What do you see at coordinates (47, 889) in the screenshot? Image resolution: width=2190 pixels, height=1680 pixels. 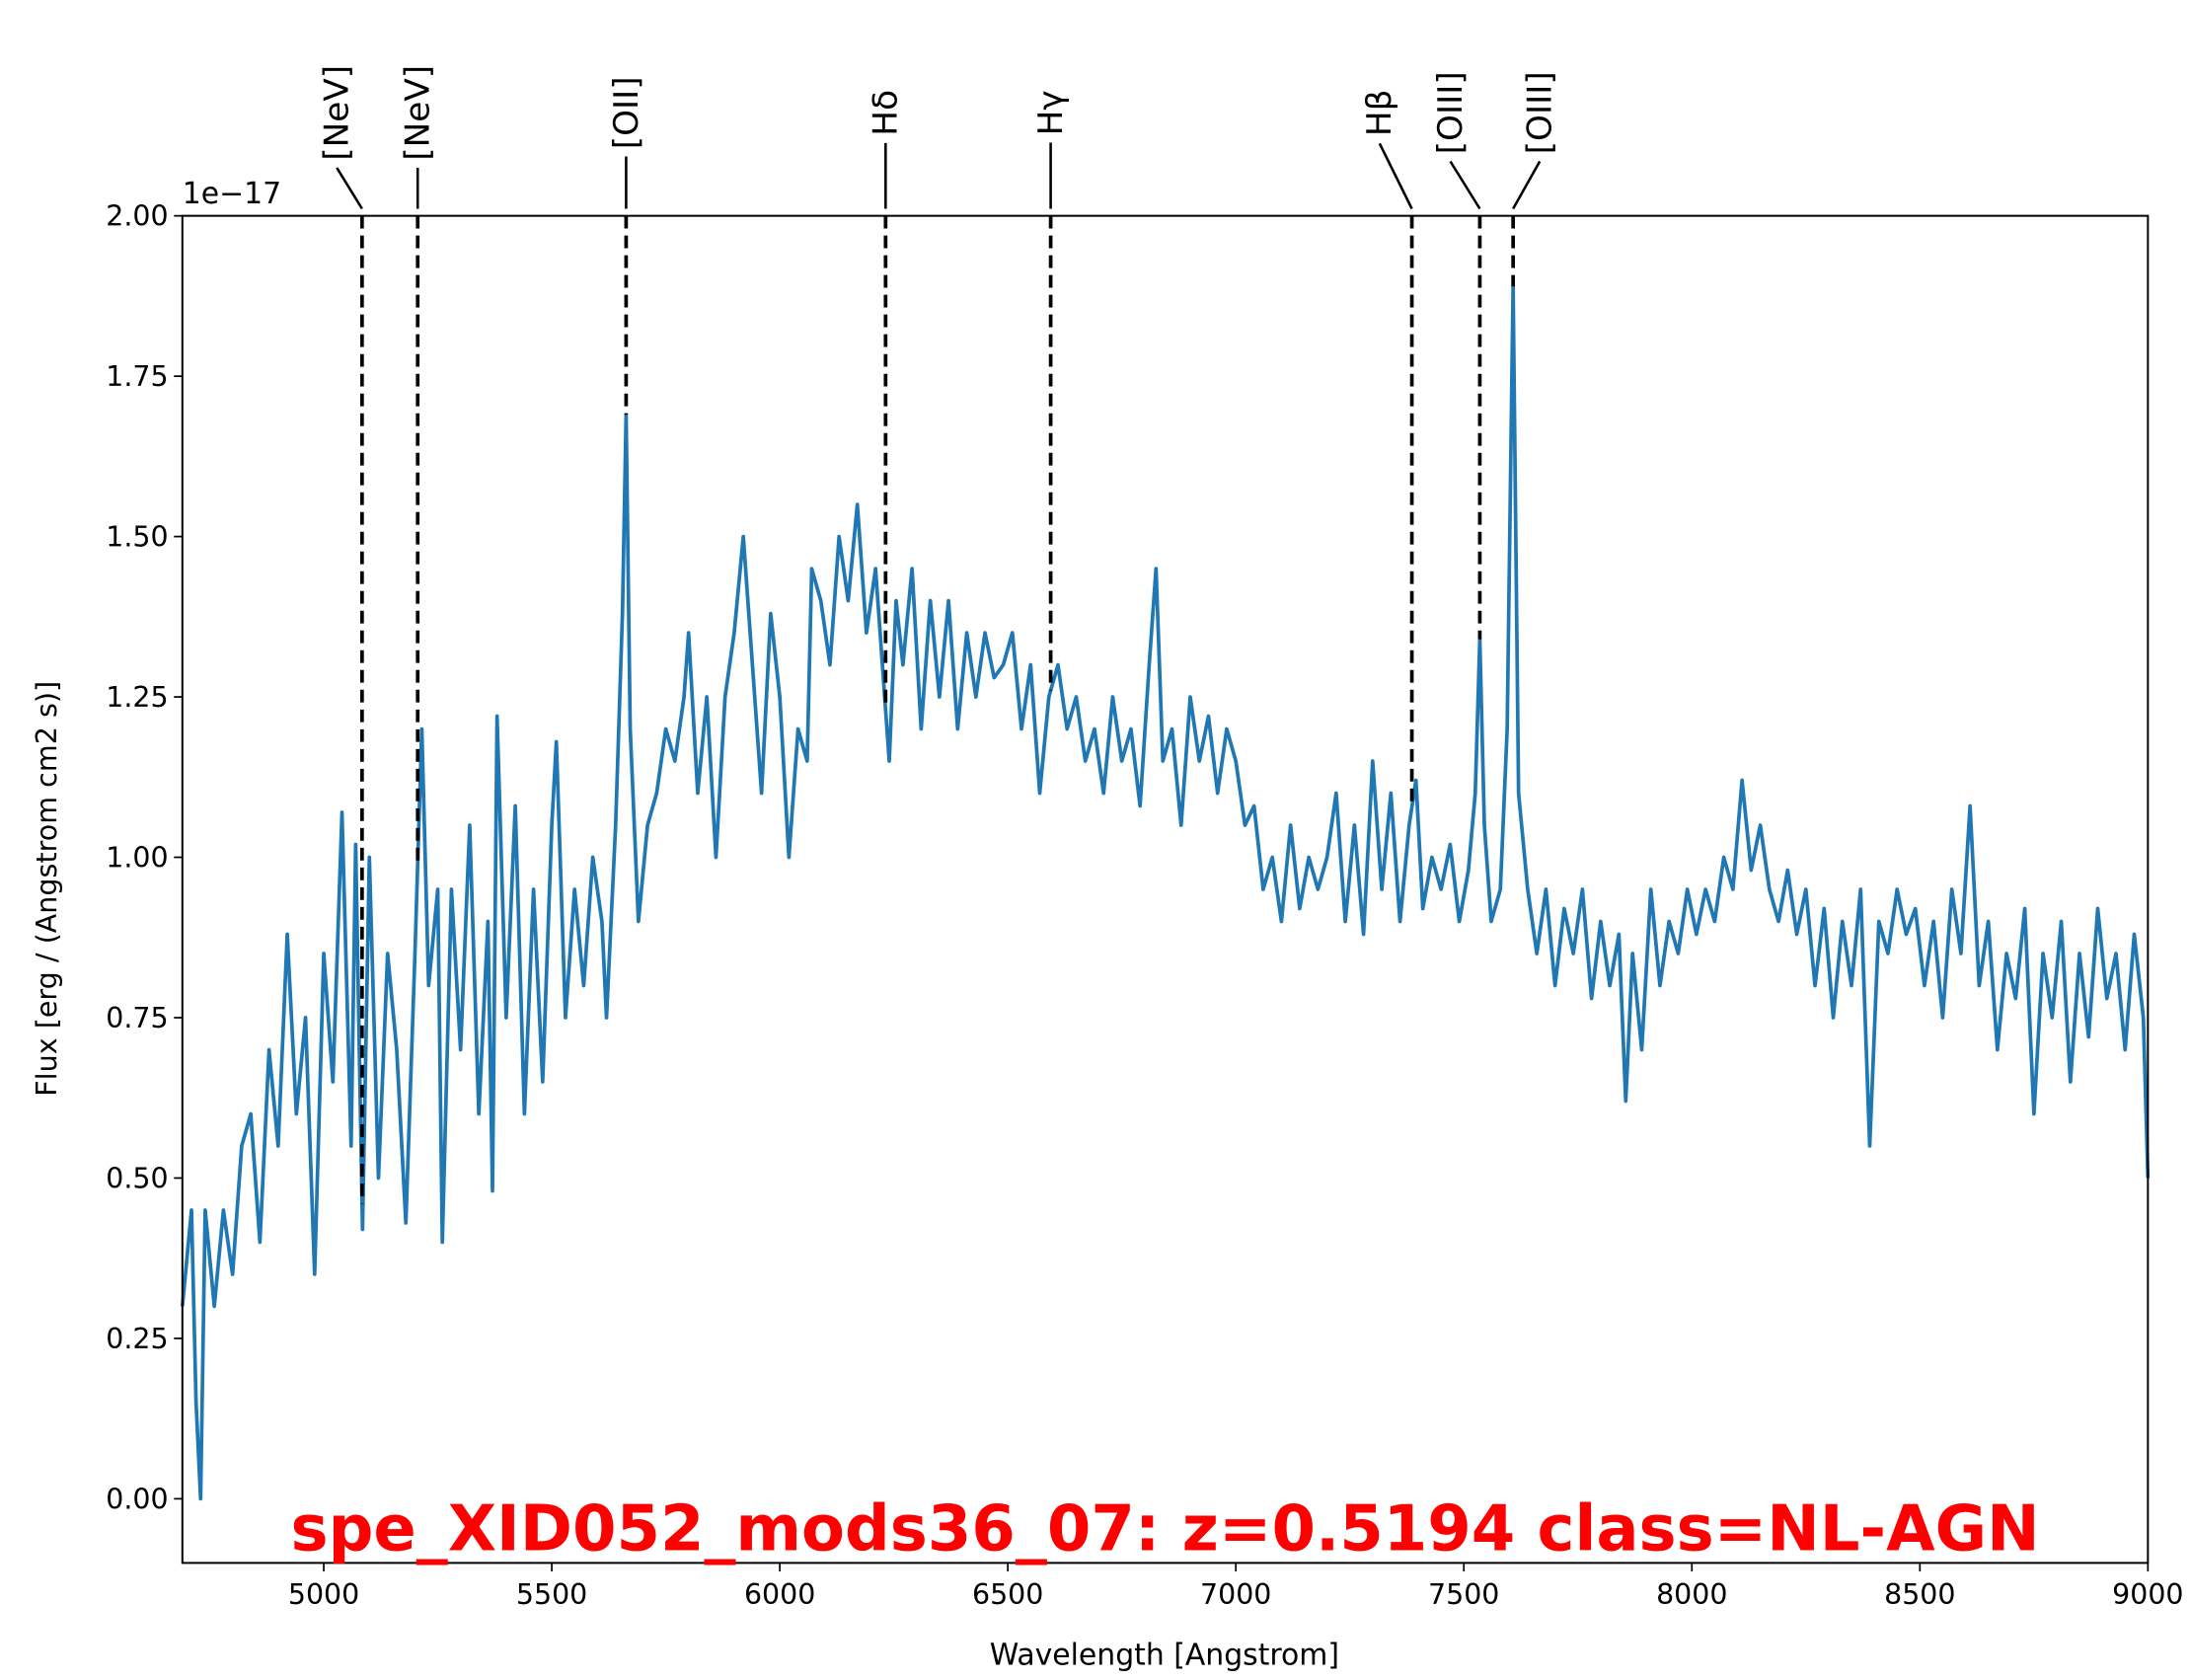 I see `y-axis-label: Flux [erg / (Angstrom cm2 s)]` at bounding box center [47, 889].